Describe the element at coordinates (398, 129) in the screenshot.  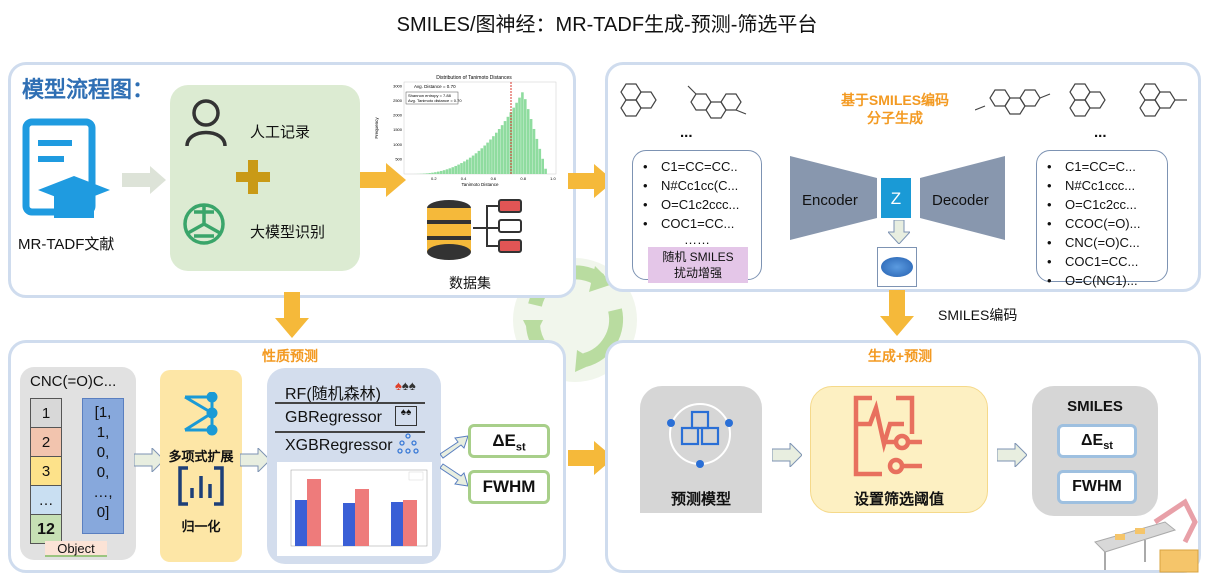
I see `y-tick-label: 1500` at that location.